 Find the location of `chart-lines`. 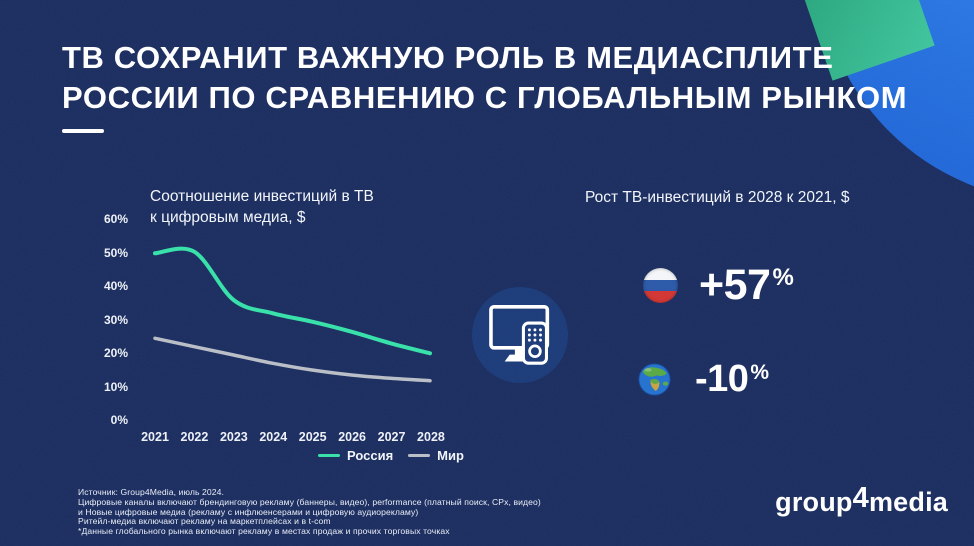

chart-lines is located at coordinates (292, 314).